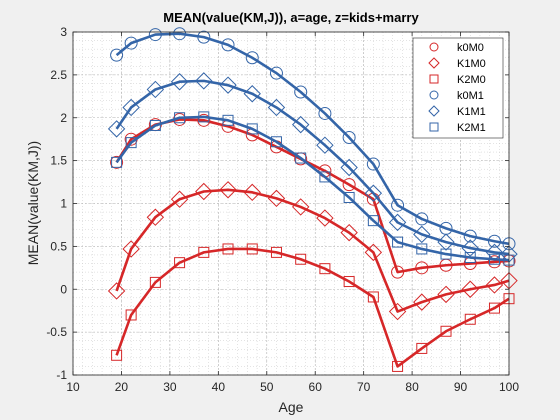 The width and height of the screenshot is (560, 420). Describe the element at coordinates (434, 79) in the screenshot. I see `legend-marker-K2M0` at that location.